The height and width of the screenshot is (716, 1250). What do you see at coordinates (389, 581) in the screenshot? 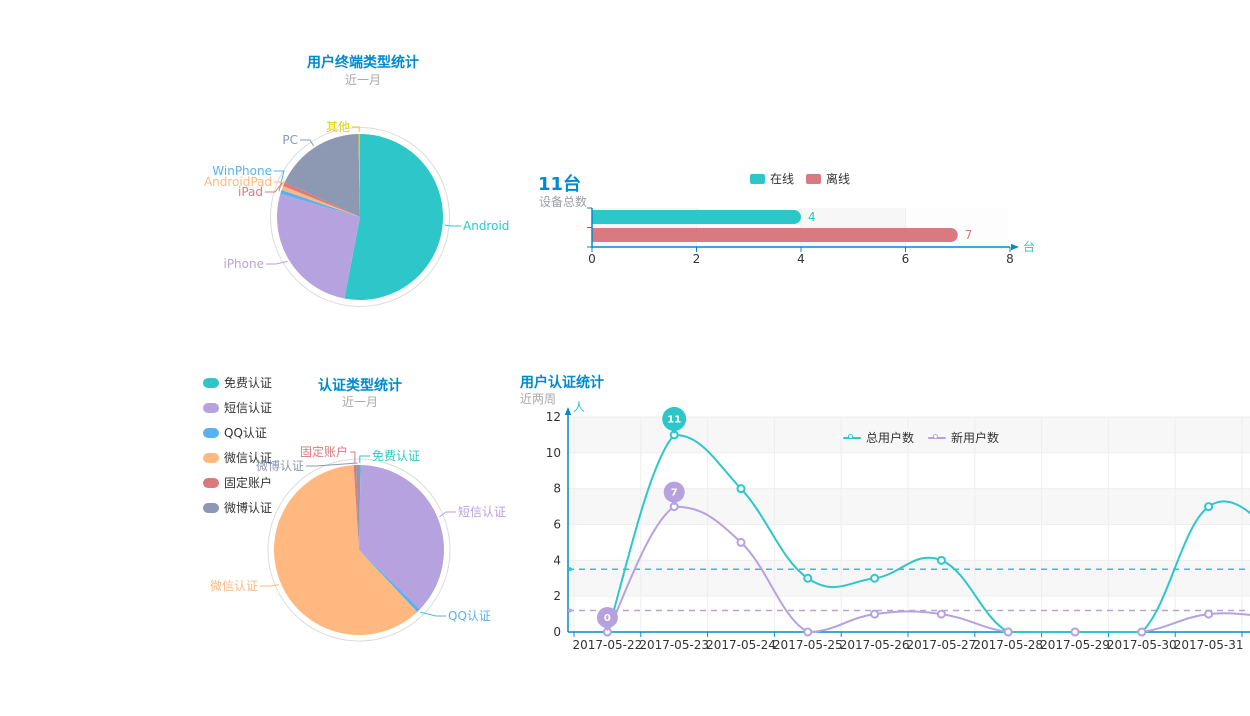
I see `pie-slice-QQ认证` at bounding box center [389, 581].